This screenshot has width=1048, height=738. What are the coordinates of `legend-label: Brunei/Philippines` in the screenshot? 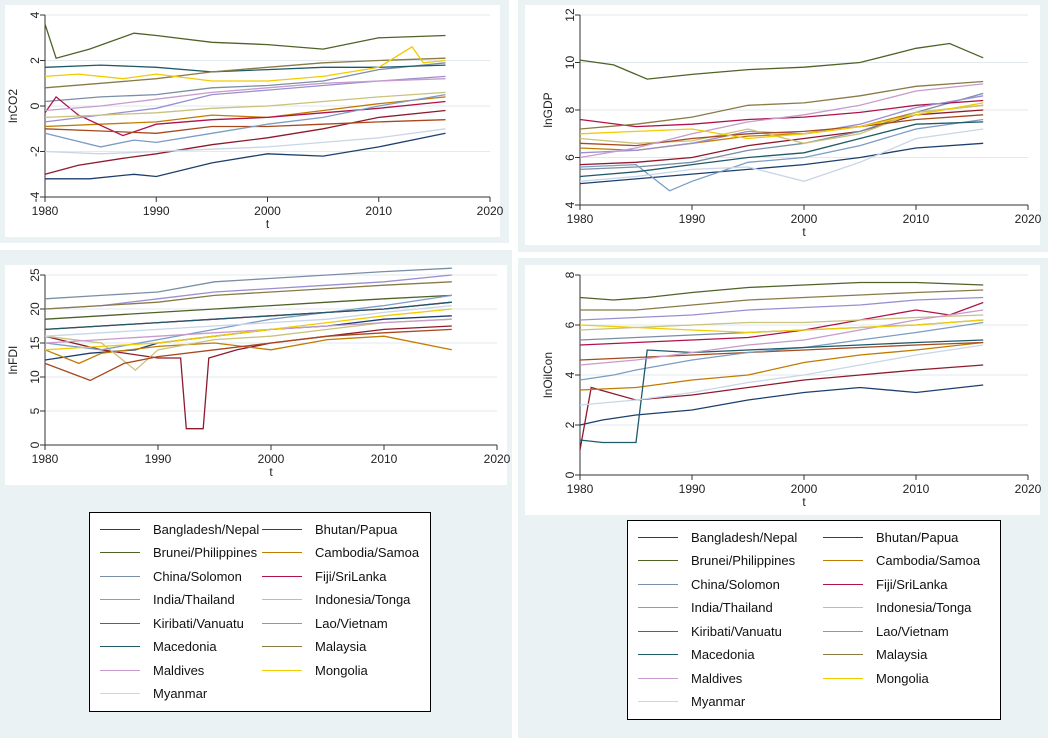 It's located at (205, 552).